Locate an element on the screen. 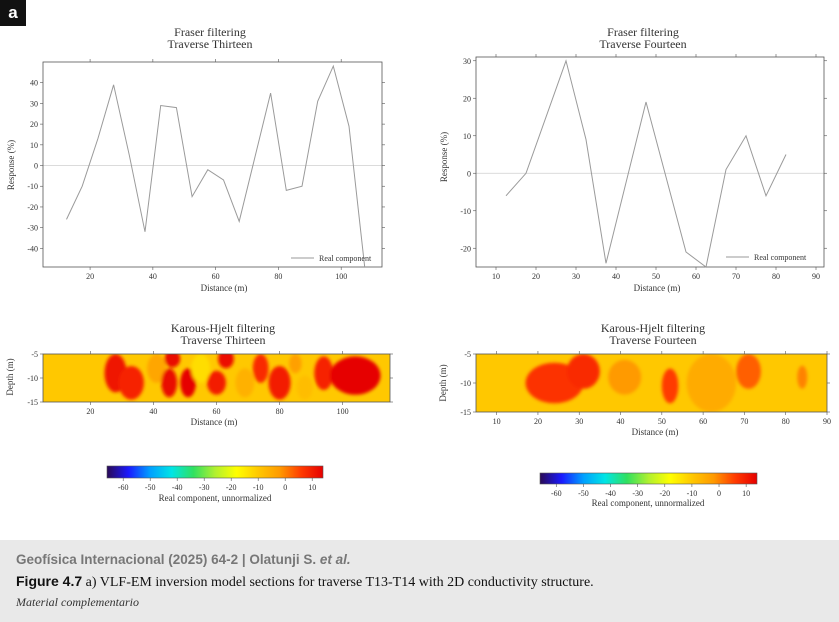 This screenshot has height=622, width=839. x-tick-label: 10 is located at coordinates (496, 276).